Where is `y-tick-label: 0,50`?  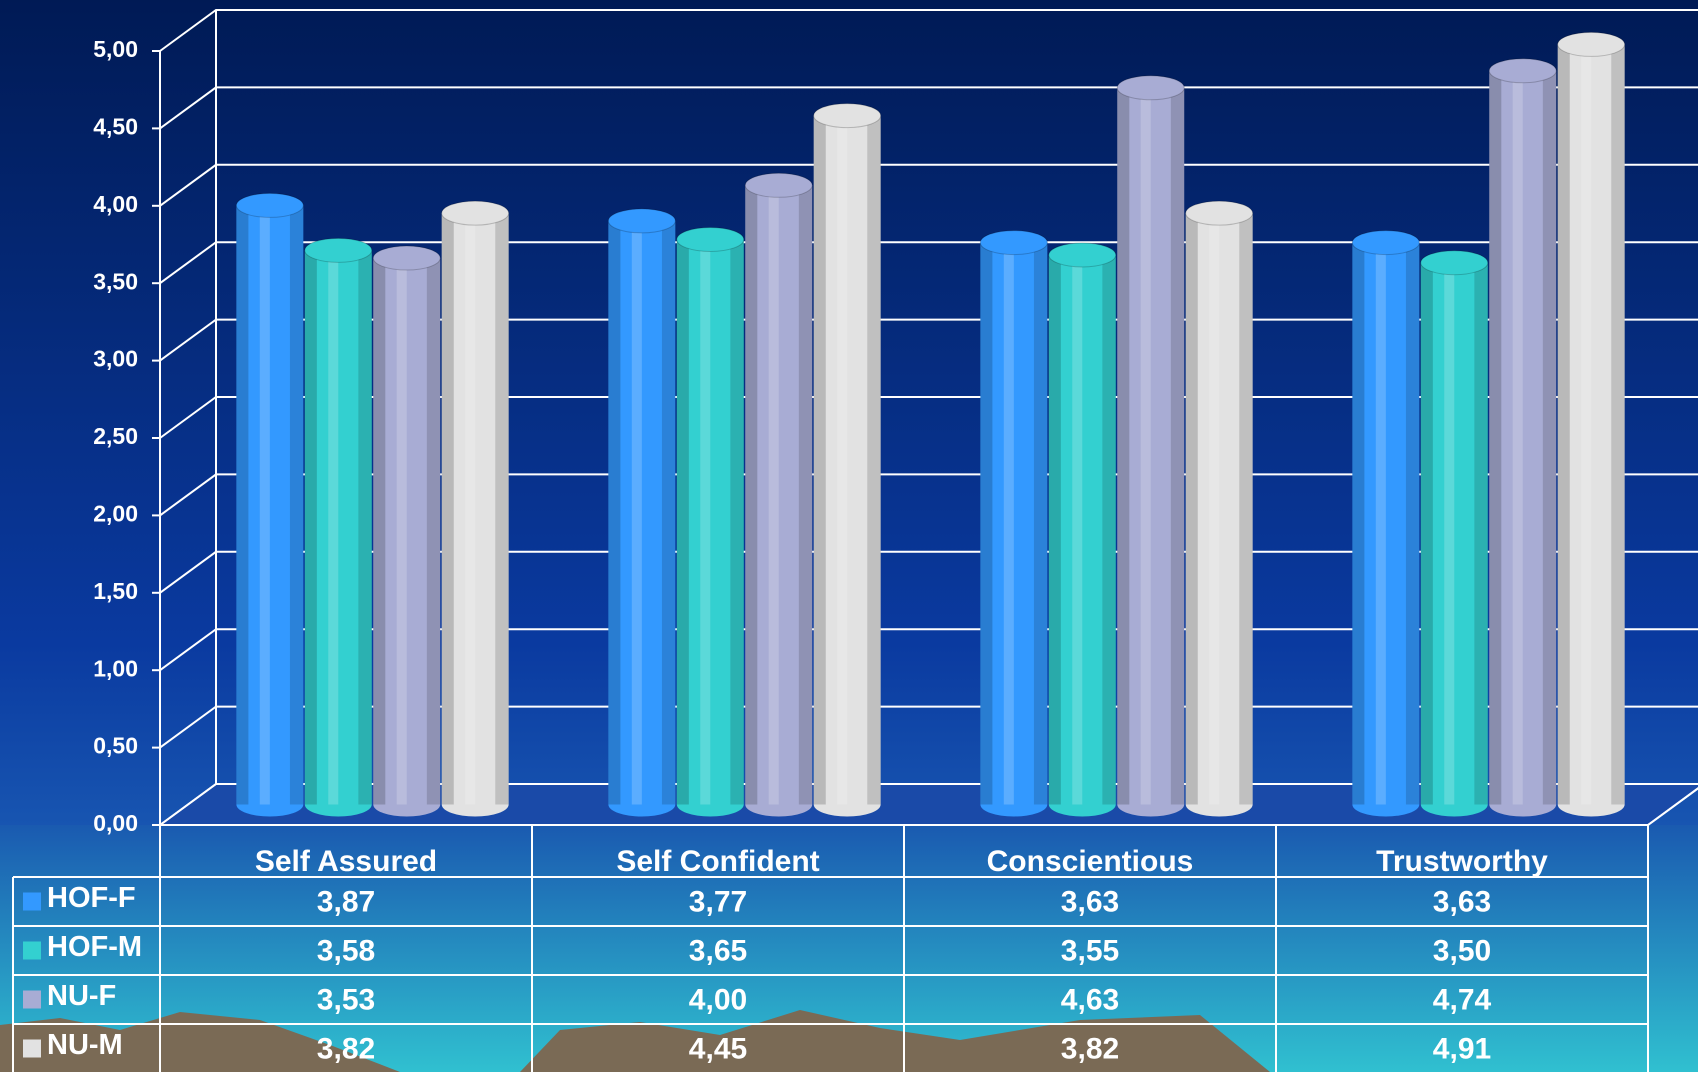
y-tick-label: 0,50 is located at coordinates (115, 746).